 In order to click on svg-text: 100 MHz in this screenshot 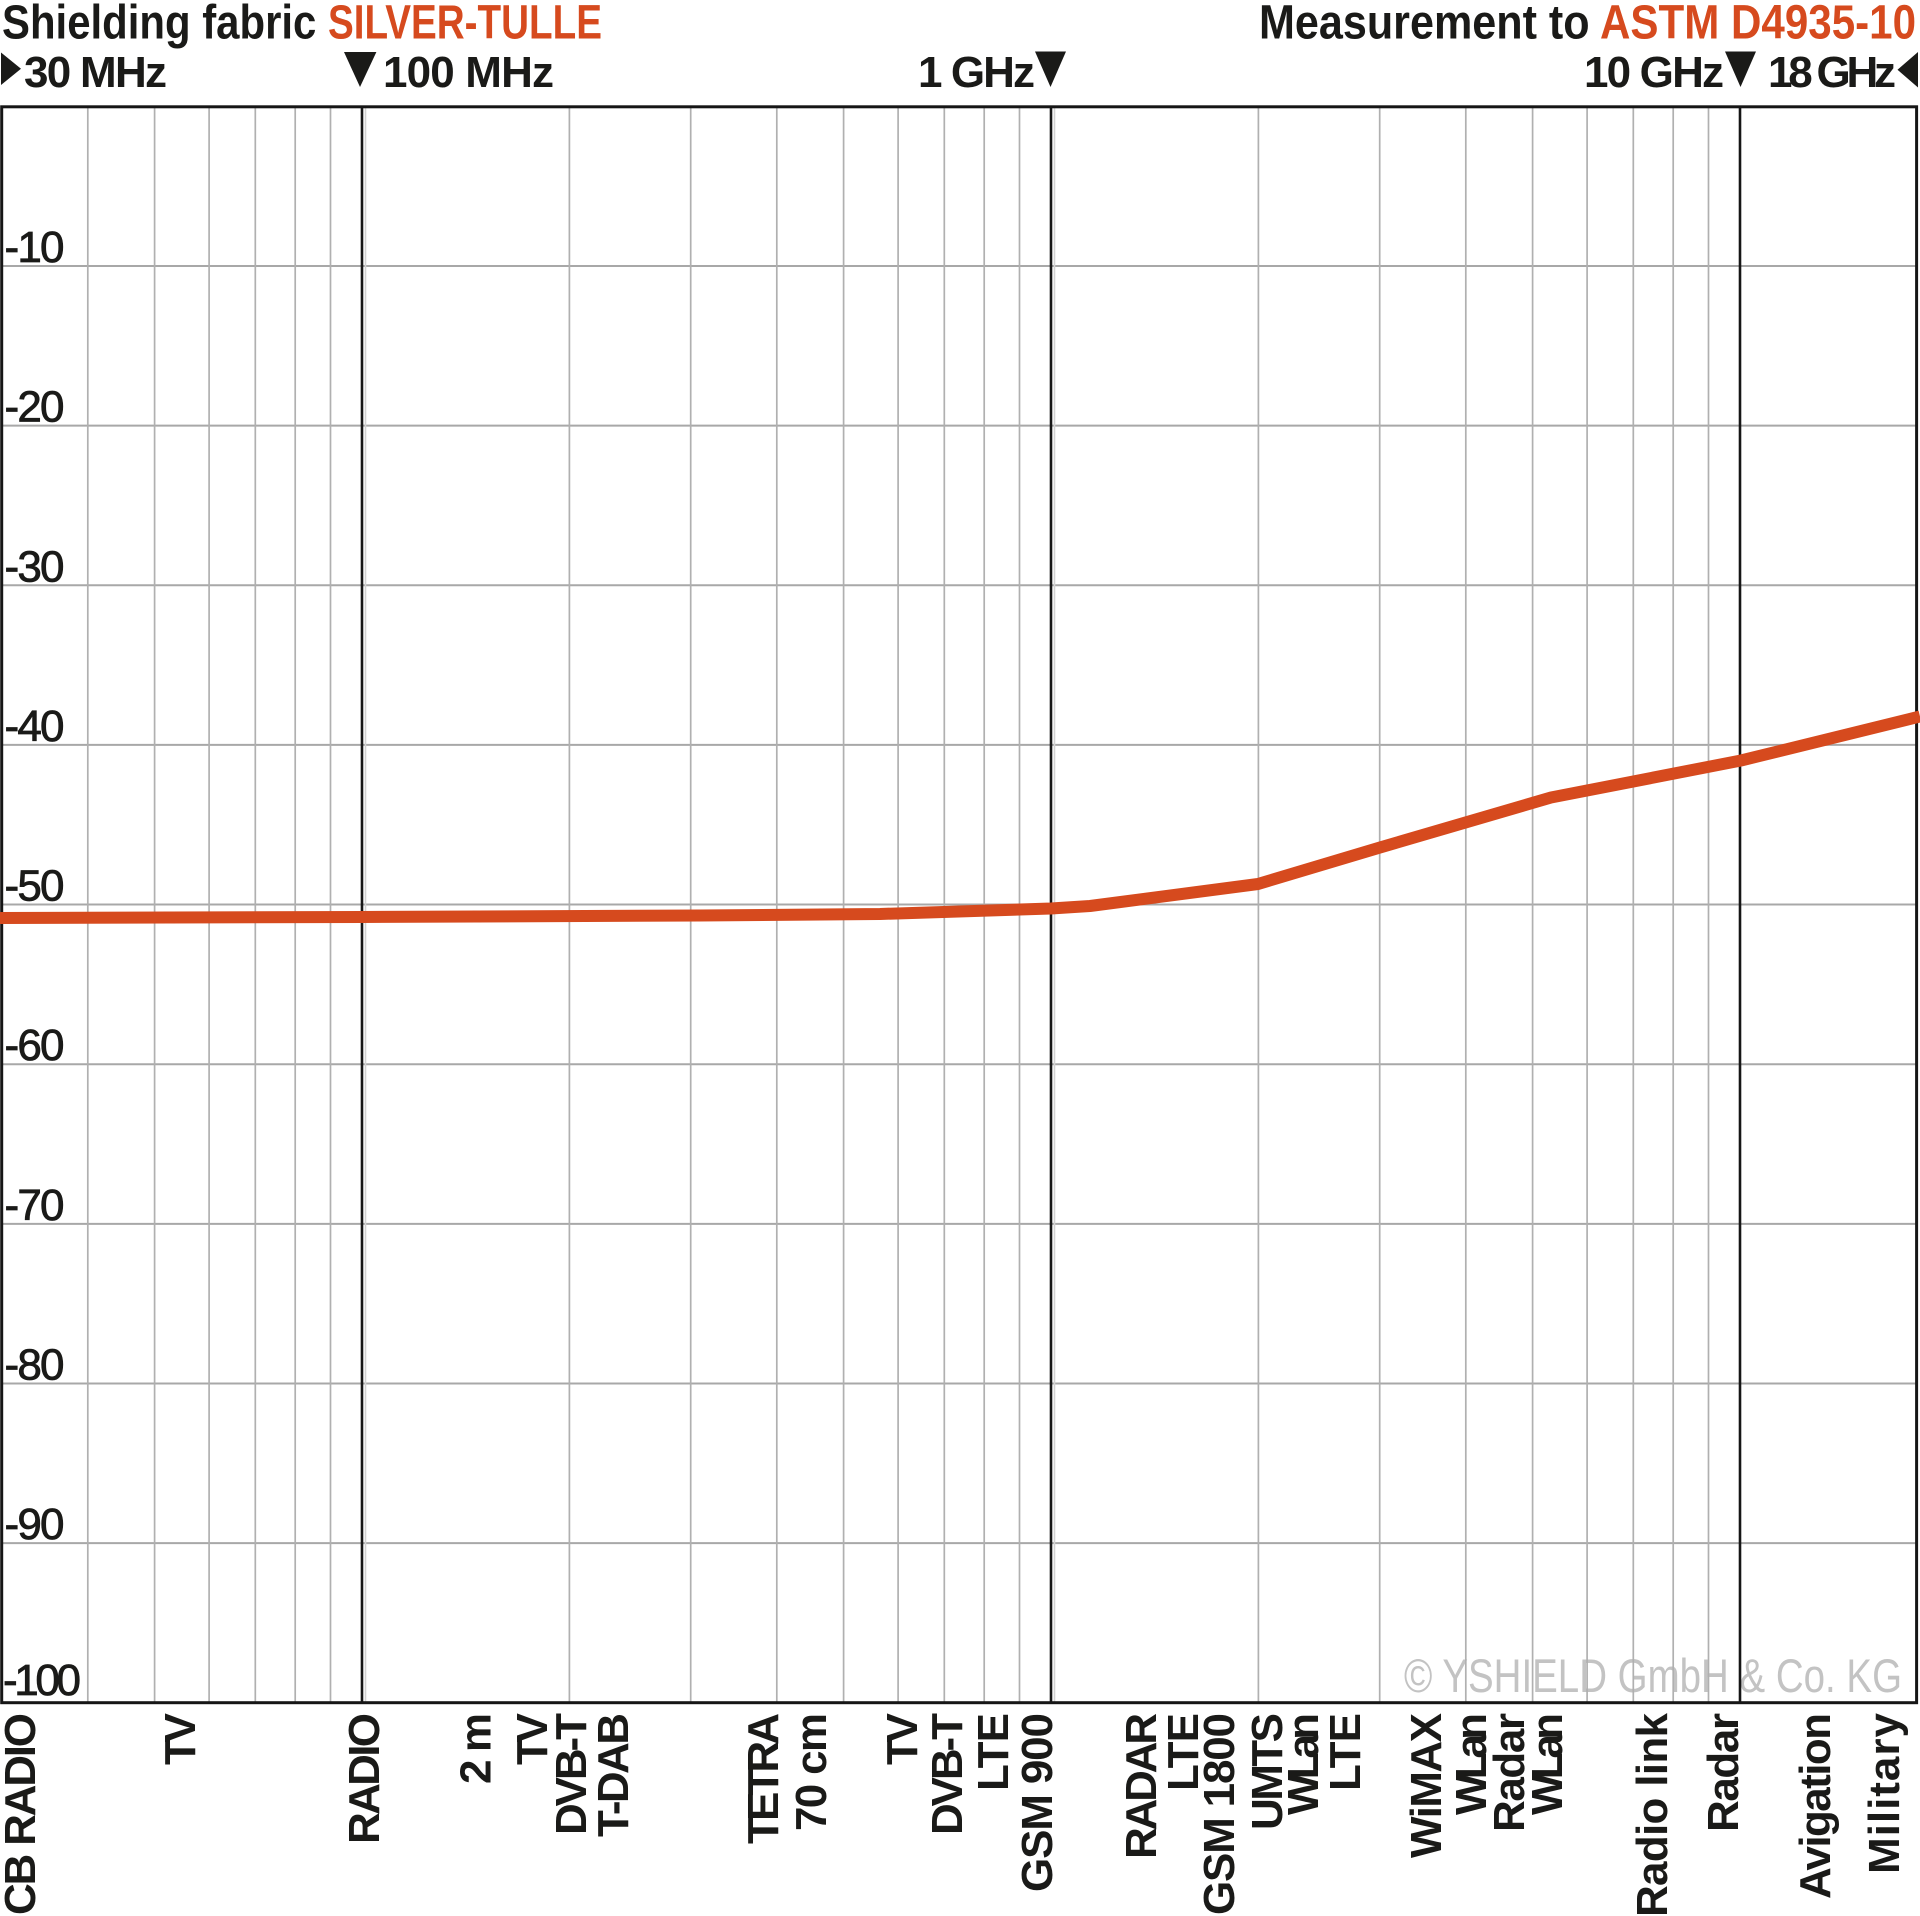, I will do `click(468, 72)`.